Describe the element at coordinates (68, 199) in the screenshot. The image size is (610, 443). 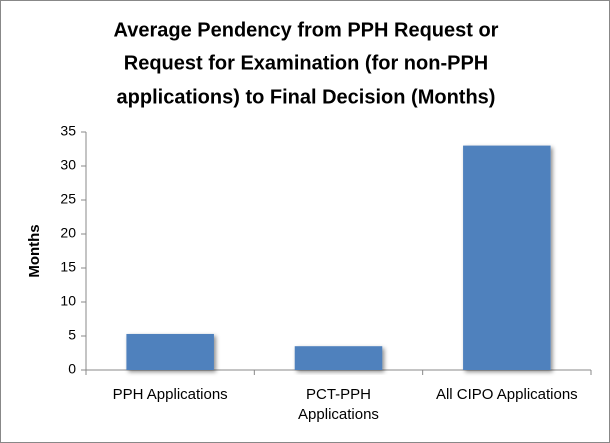
I see `y-tick-label: 25` at that location.